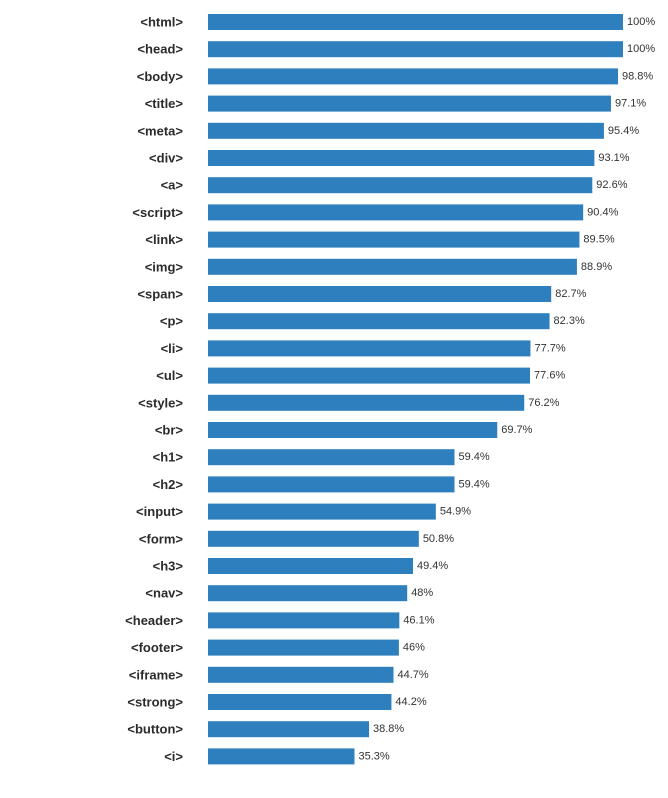 This screenshot has height=798, width=668. What do you see at coordinates (169, 430) in the screenshot?
I see `category-label: <br>` at bounding box center [169, 430].